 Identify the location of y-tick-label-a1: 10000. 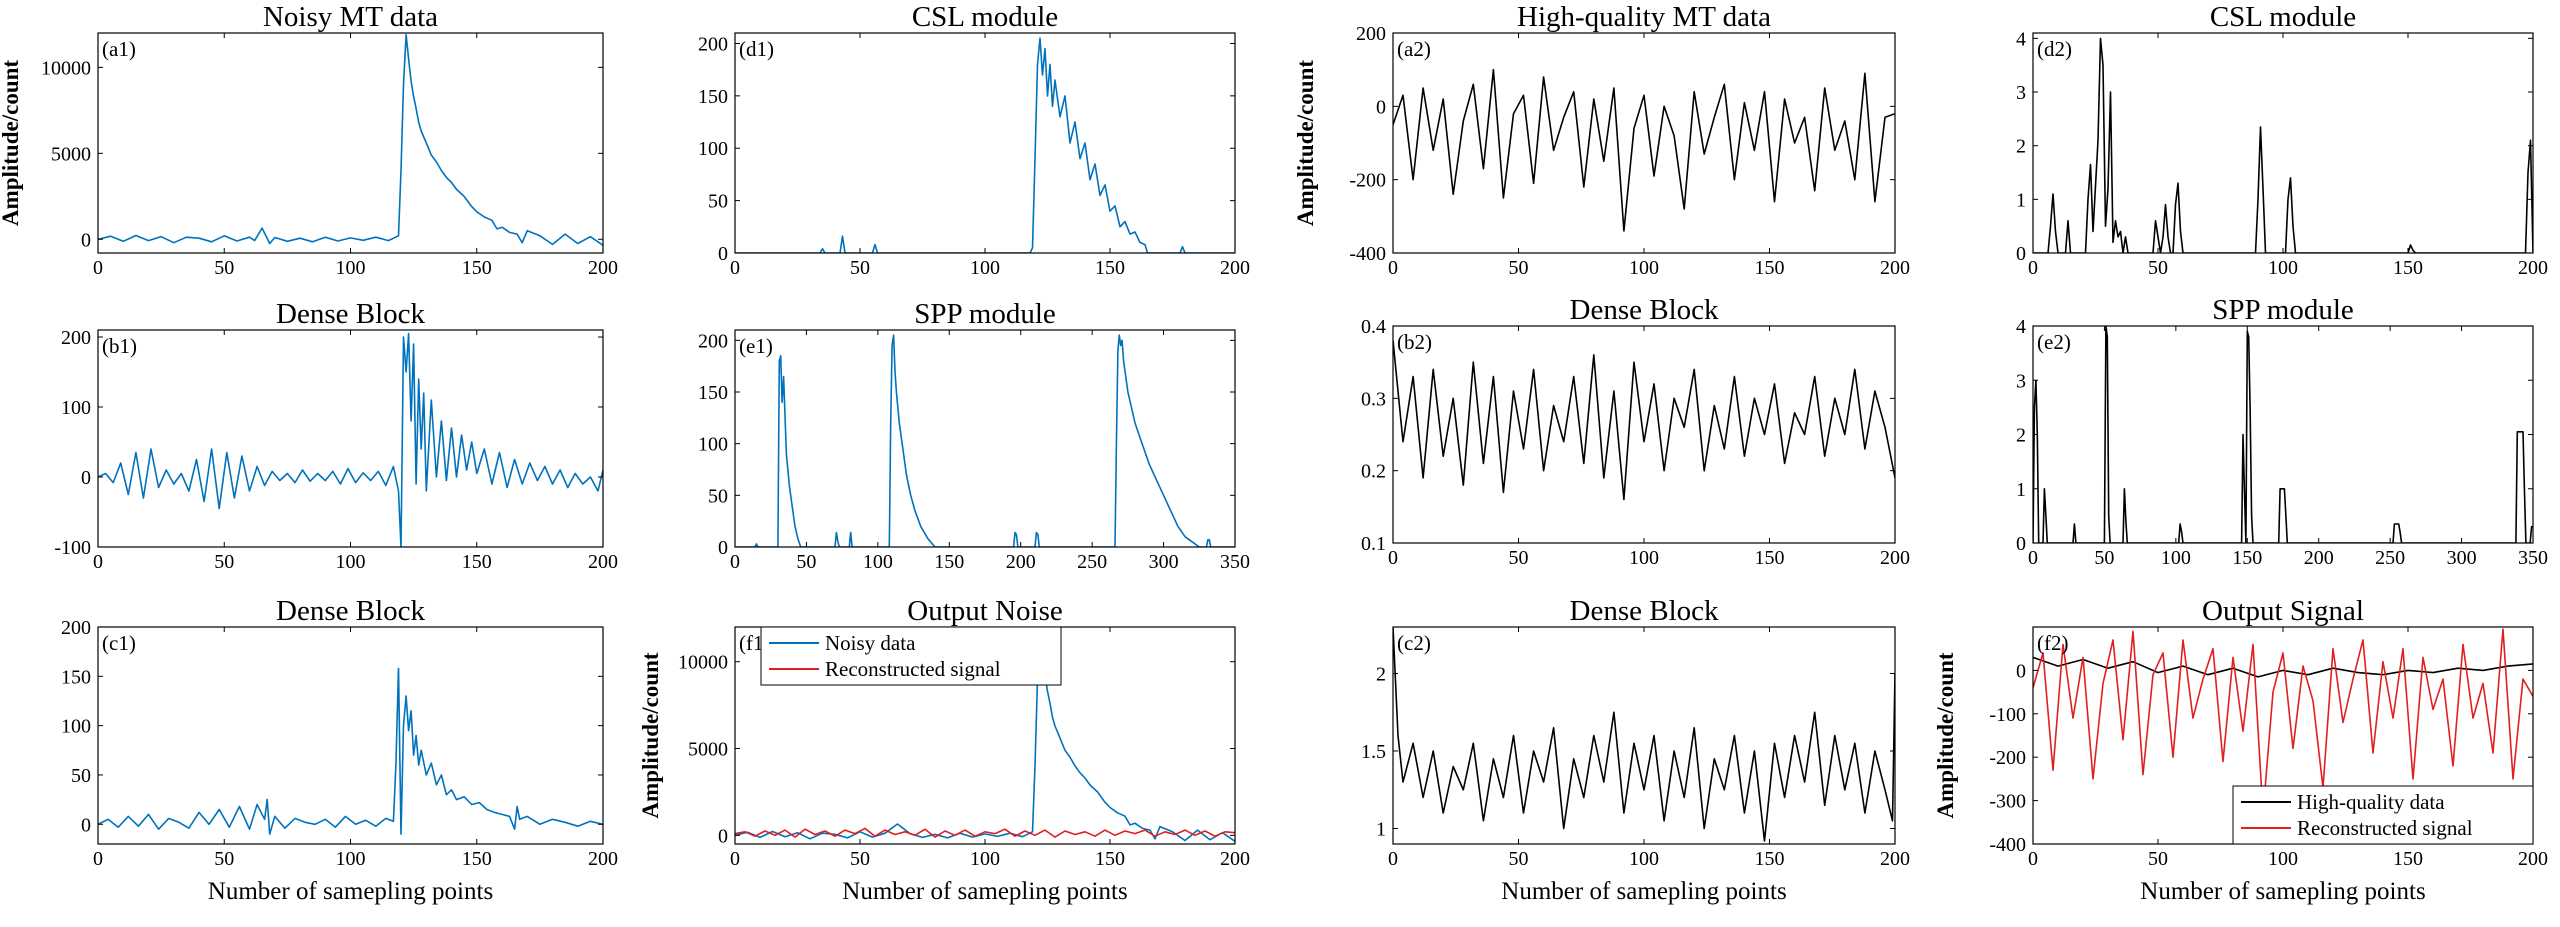
(66, 68).